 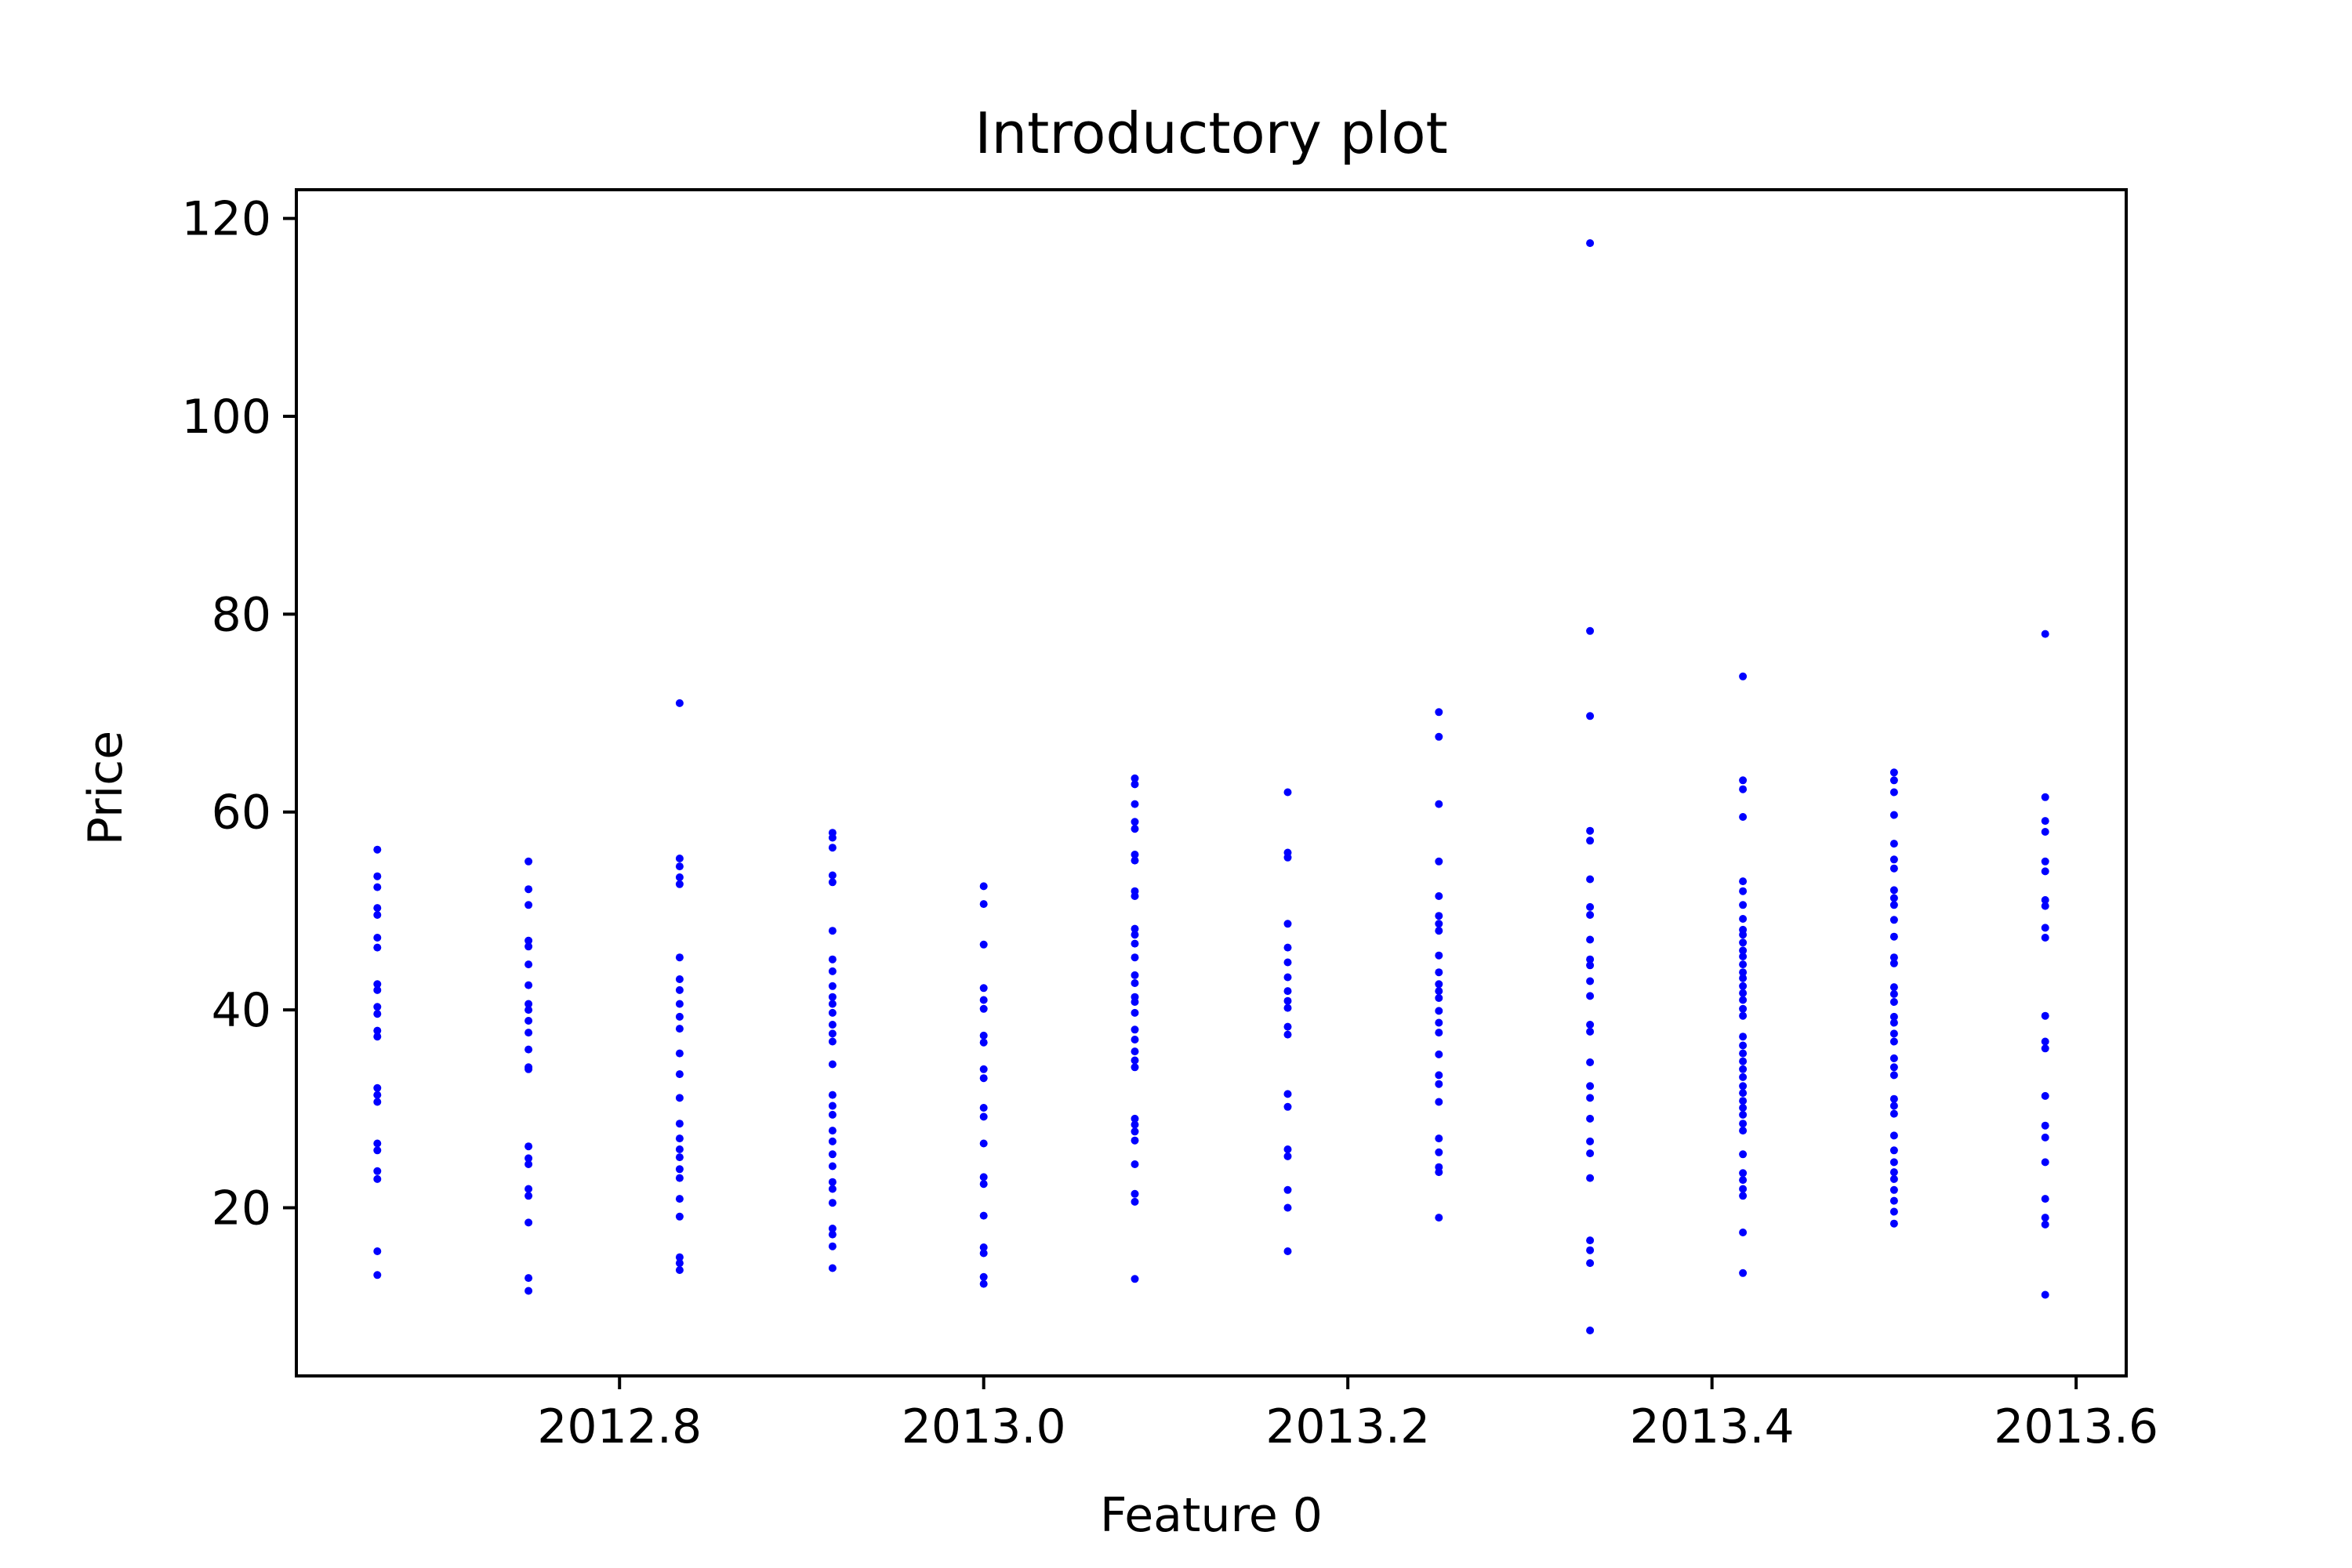 I want to click on y-axis-ticks: 20 40 60 80 100 120, so click(x=239, y=714).